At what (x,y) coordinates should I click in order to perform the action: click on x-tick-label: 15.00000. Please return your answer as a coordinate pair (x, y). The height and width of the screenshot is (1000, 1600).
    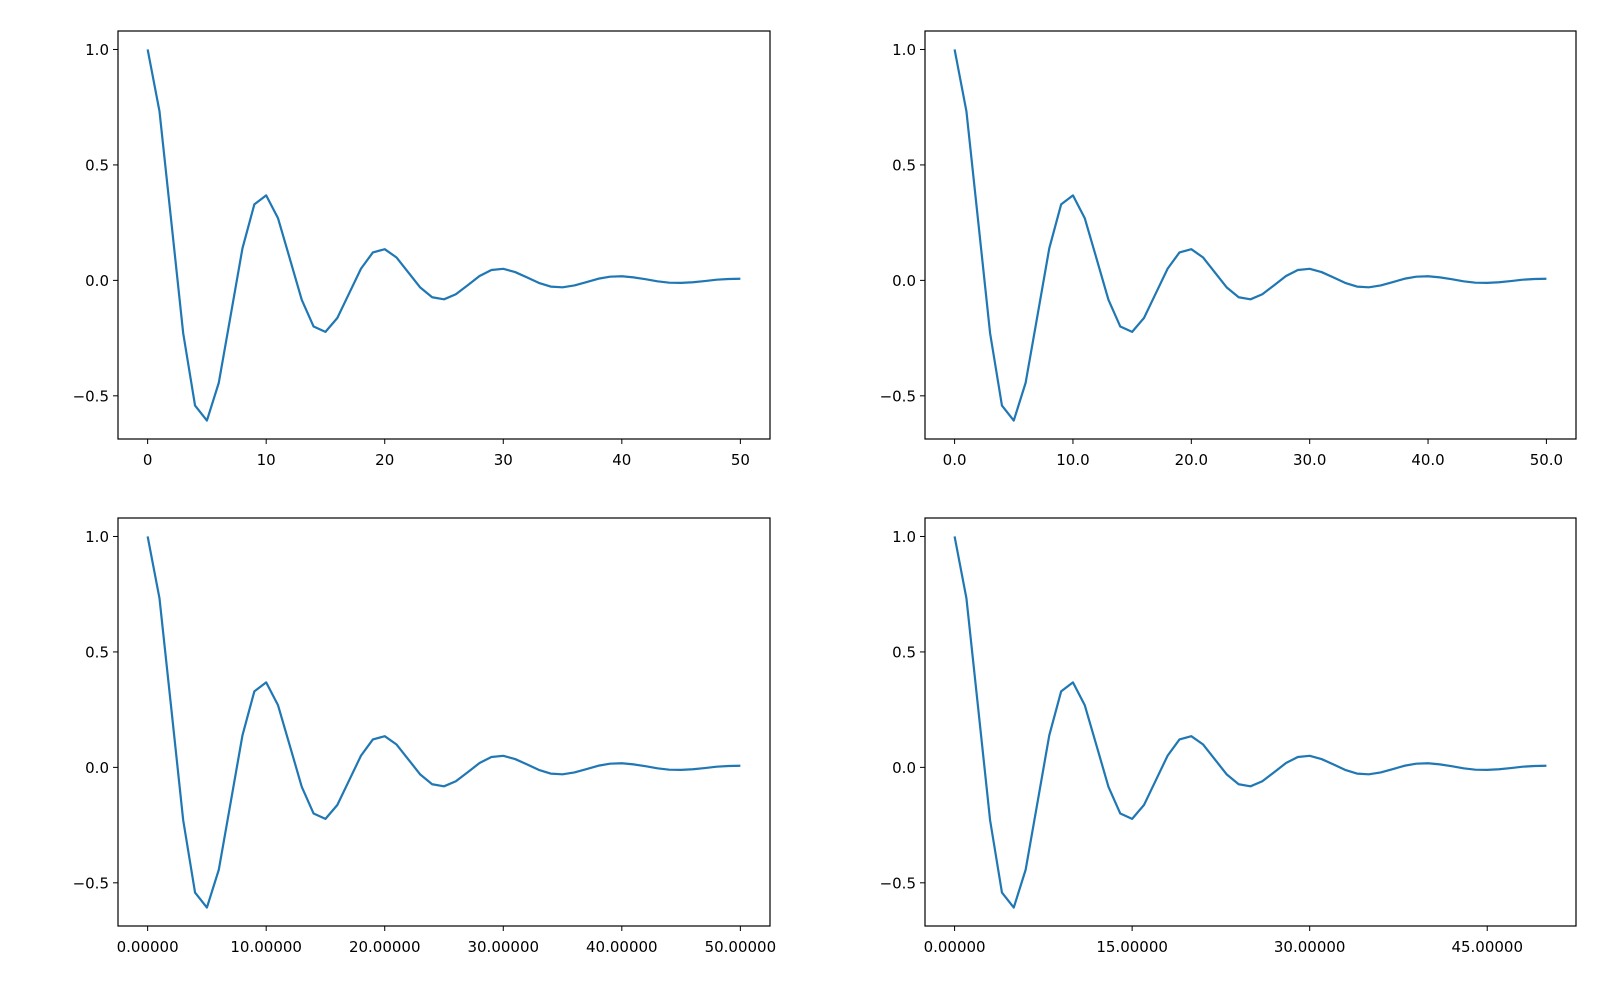
    Looking at the image, I should click on (1132, 947).